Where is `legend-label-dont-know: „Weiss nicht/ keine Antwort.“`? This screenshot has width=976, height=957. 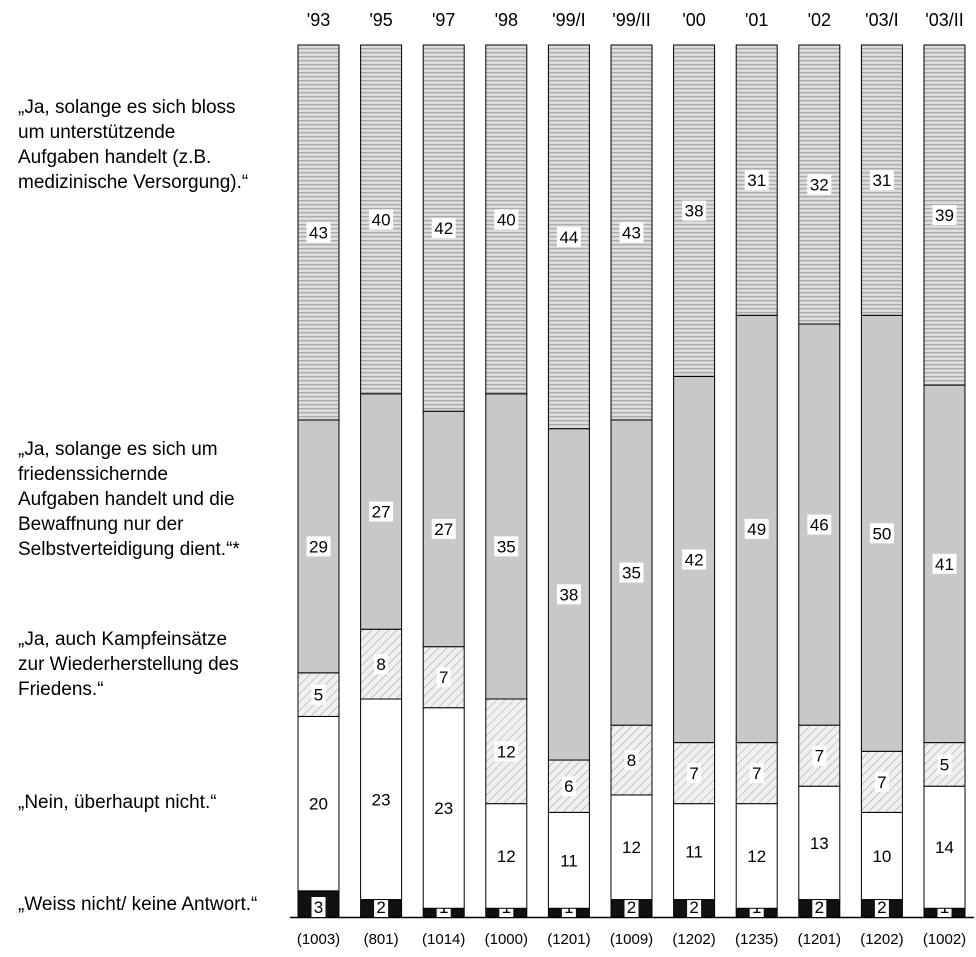
legend-label-dont-know: „Weiss nicht/ keine Antwort.“ is located at coordinates (138, 904).